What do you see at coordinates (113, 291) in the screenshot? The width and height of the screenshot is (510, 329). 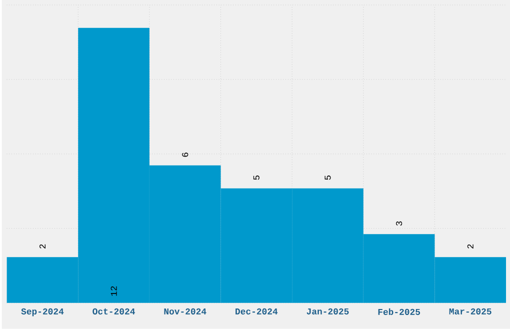 I see `data-label: 12` at bounding box center [113, 291].